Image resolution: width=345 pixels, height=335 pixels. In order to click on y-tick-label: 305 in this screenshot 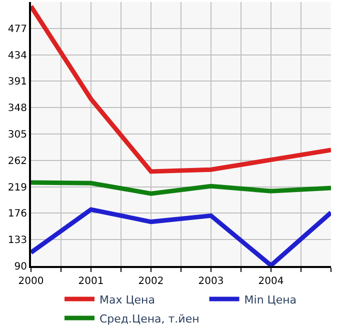, I will do `click(17, 135)`.